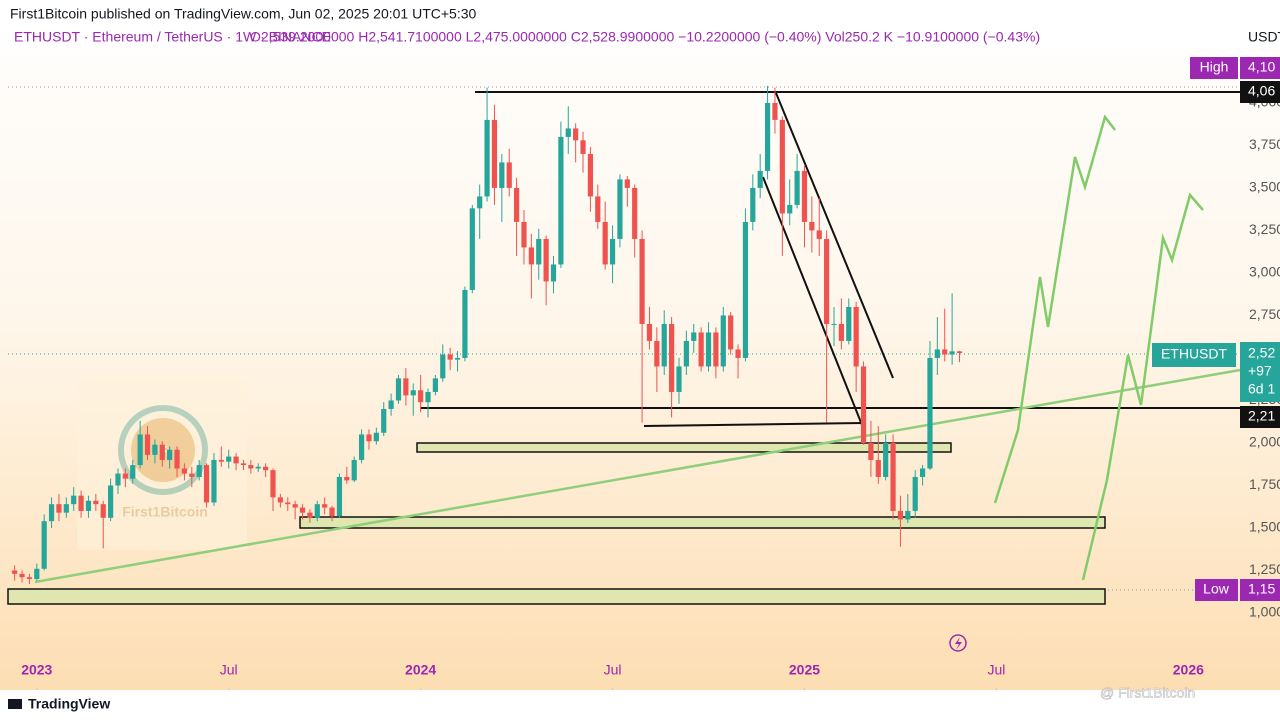  What do you see at coordinates (1264, 527) in the screenshot?
I see `y-tick-label: 1,500` at bounding box center [1264, 527].